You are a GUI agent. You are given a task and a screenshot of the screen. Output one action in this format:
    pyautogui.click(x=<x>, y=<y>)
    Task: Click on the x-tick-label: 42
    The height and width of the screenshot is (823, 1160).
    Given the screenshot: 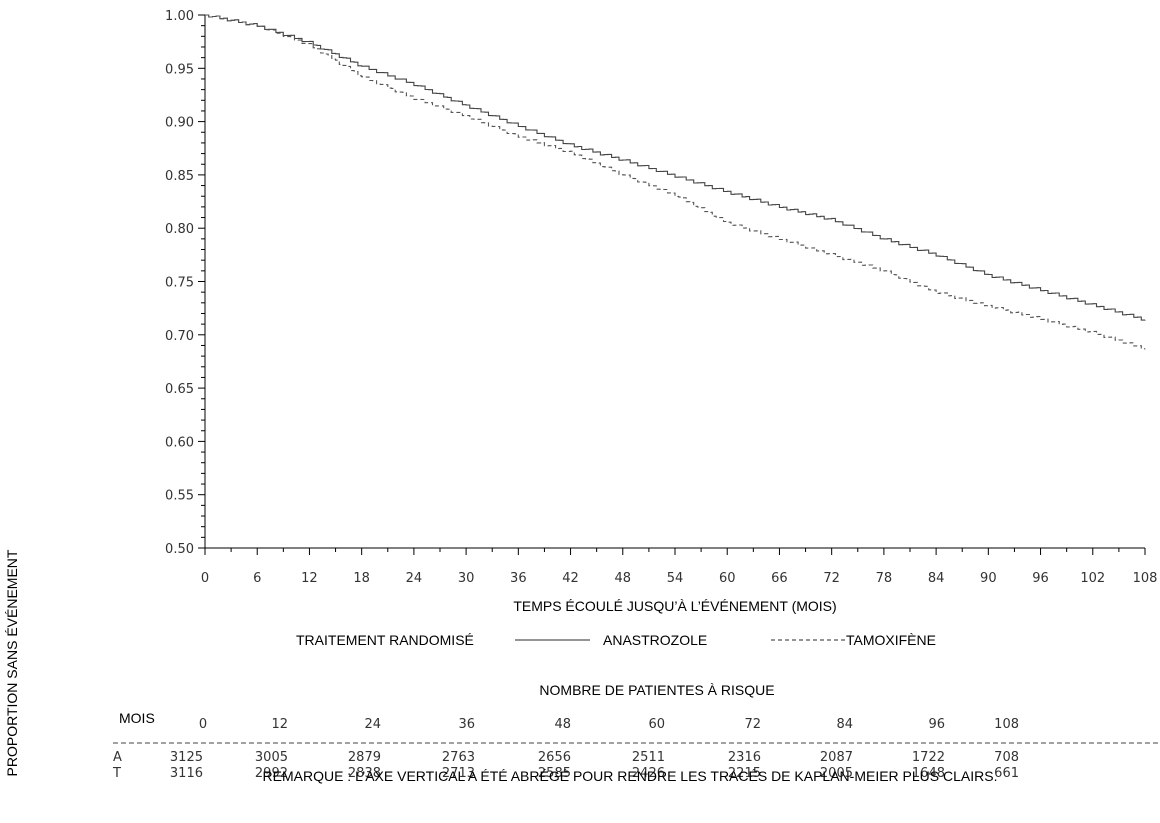 What is the action you would take?
    pyautogui.click(x=570, y=578)
    